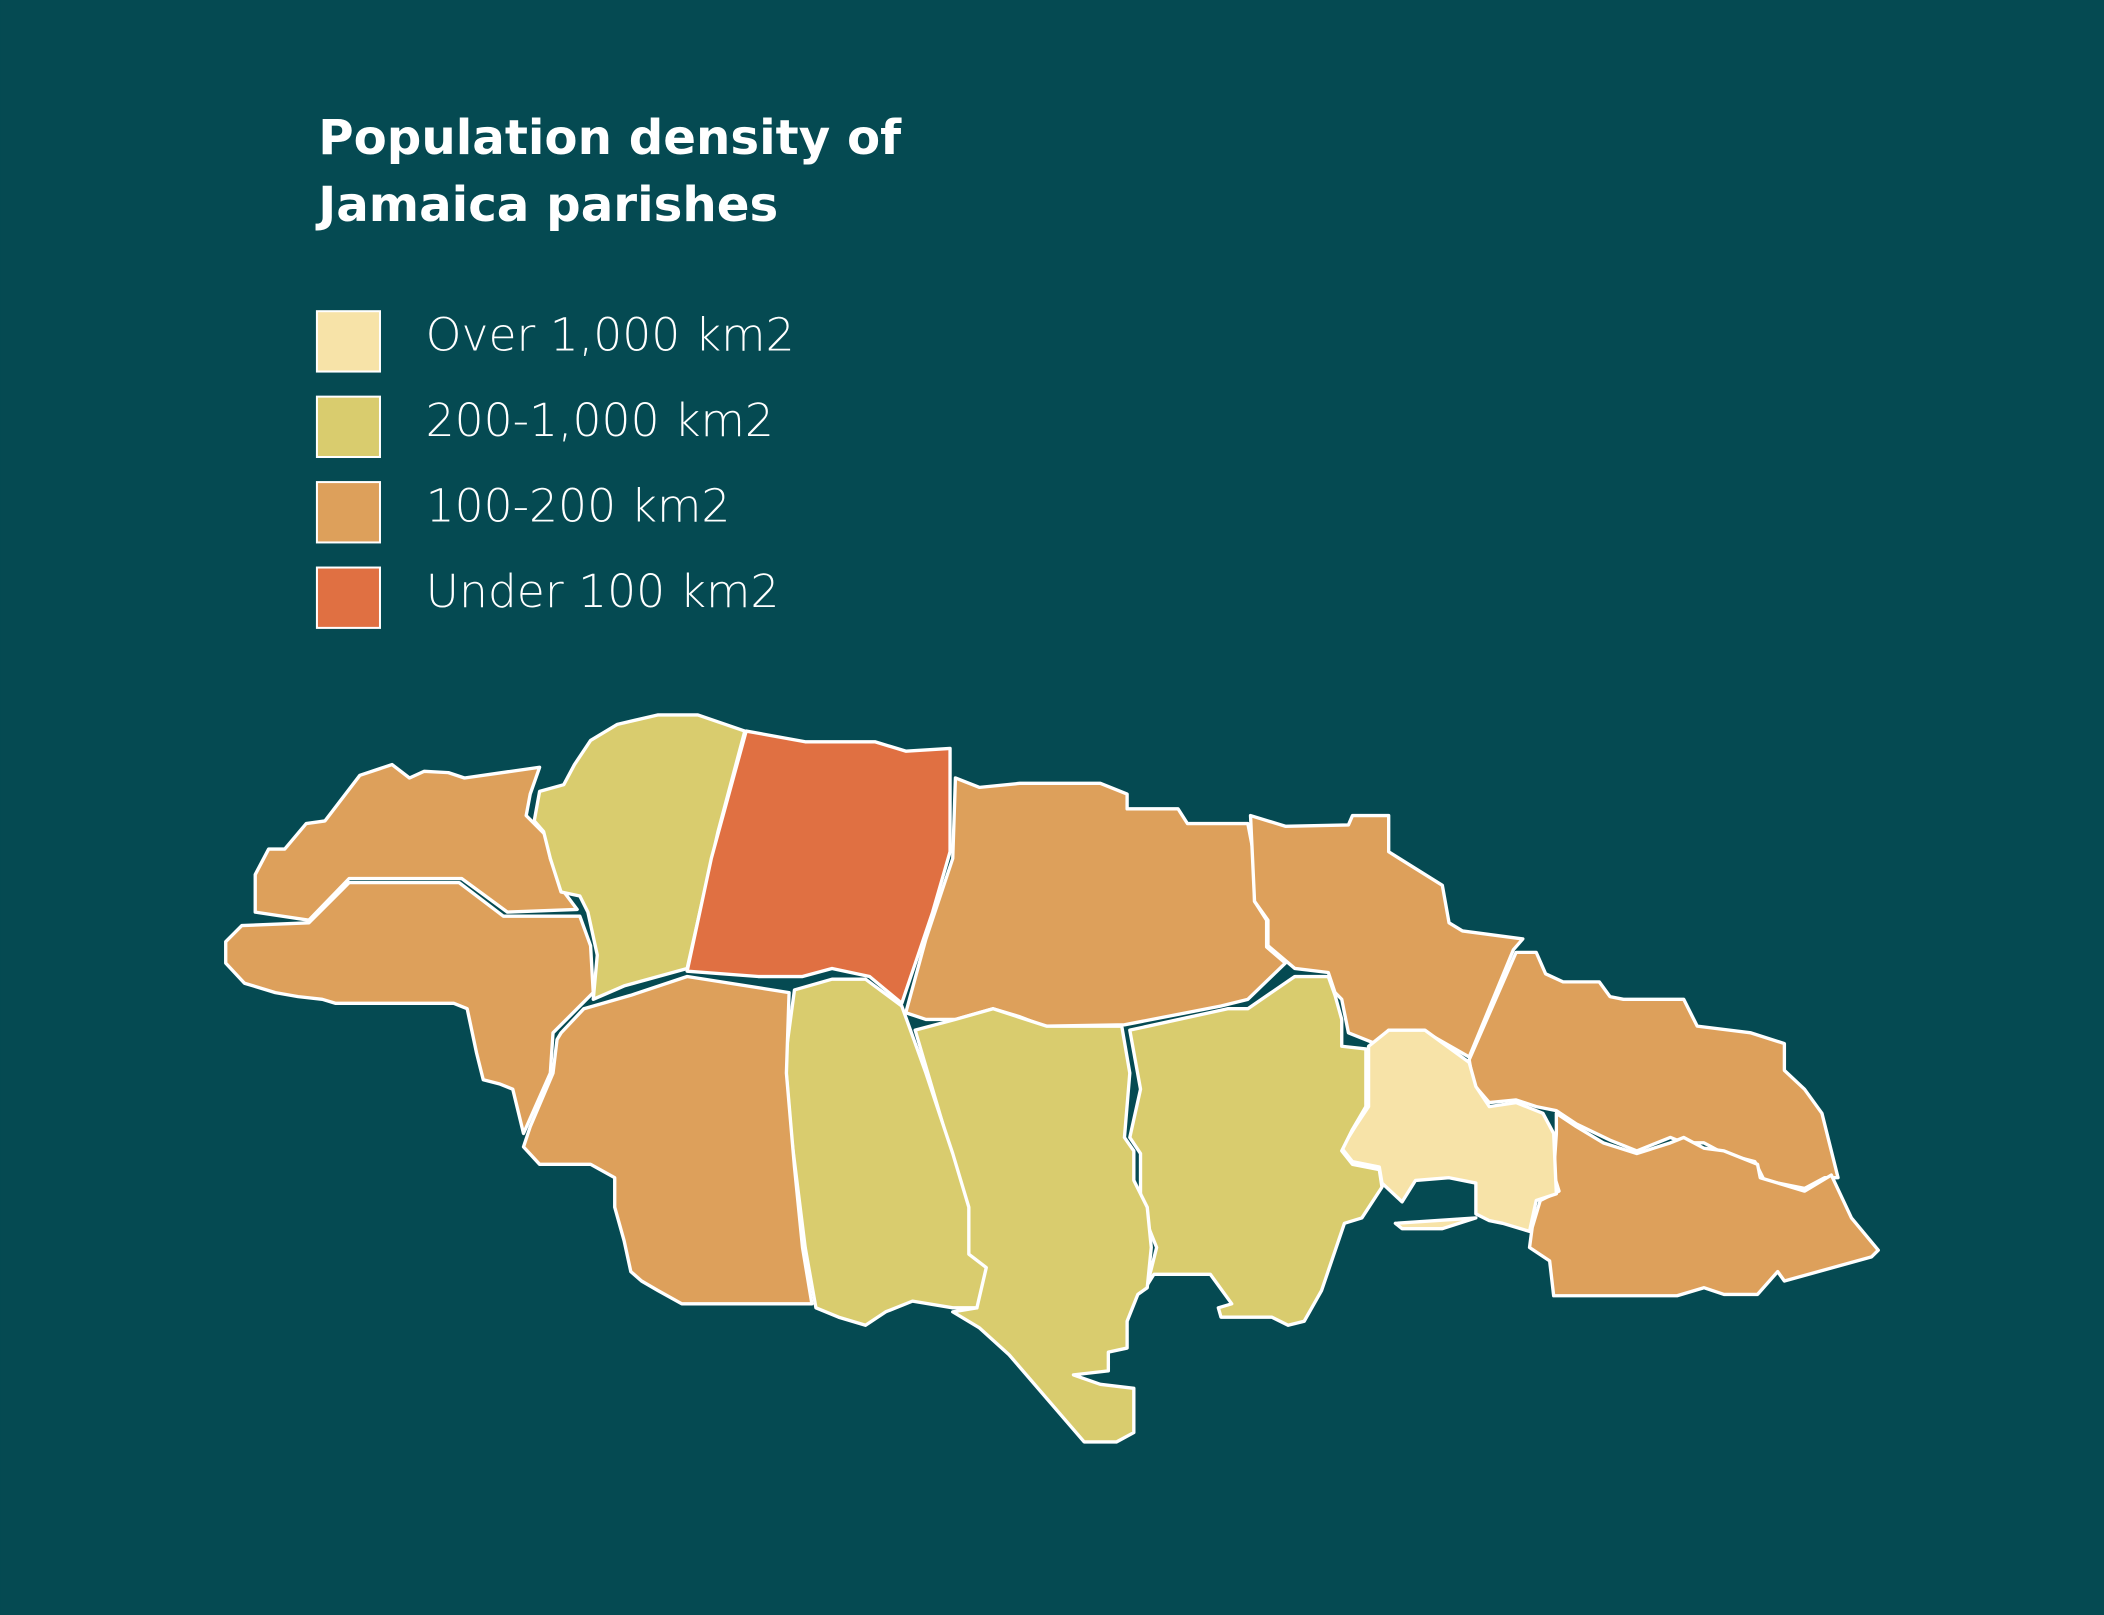 This screenshot has height=1615, width=2104. What do you see at coordinates (610, 335) in the screenshot?
I see `legend-label: Over 1,000 km2` at bounding box center [610, 335].